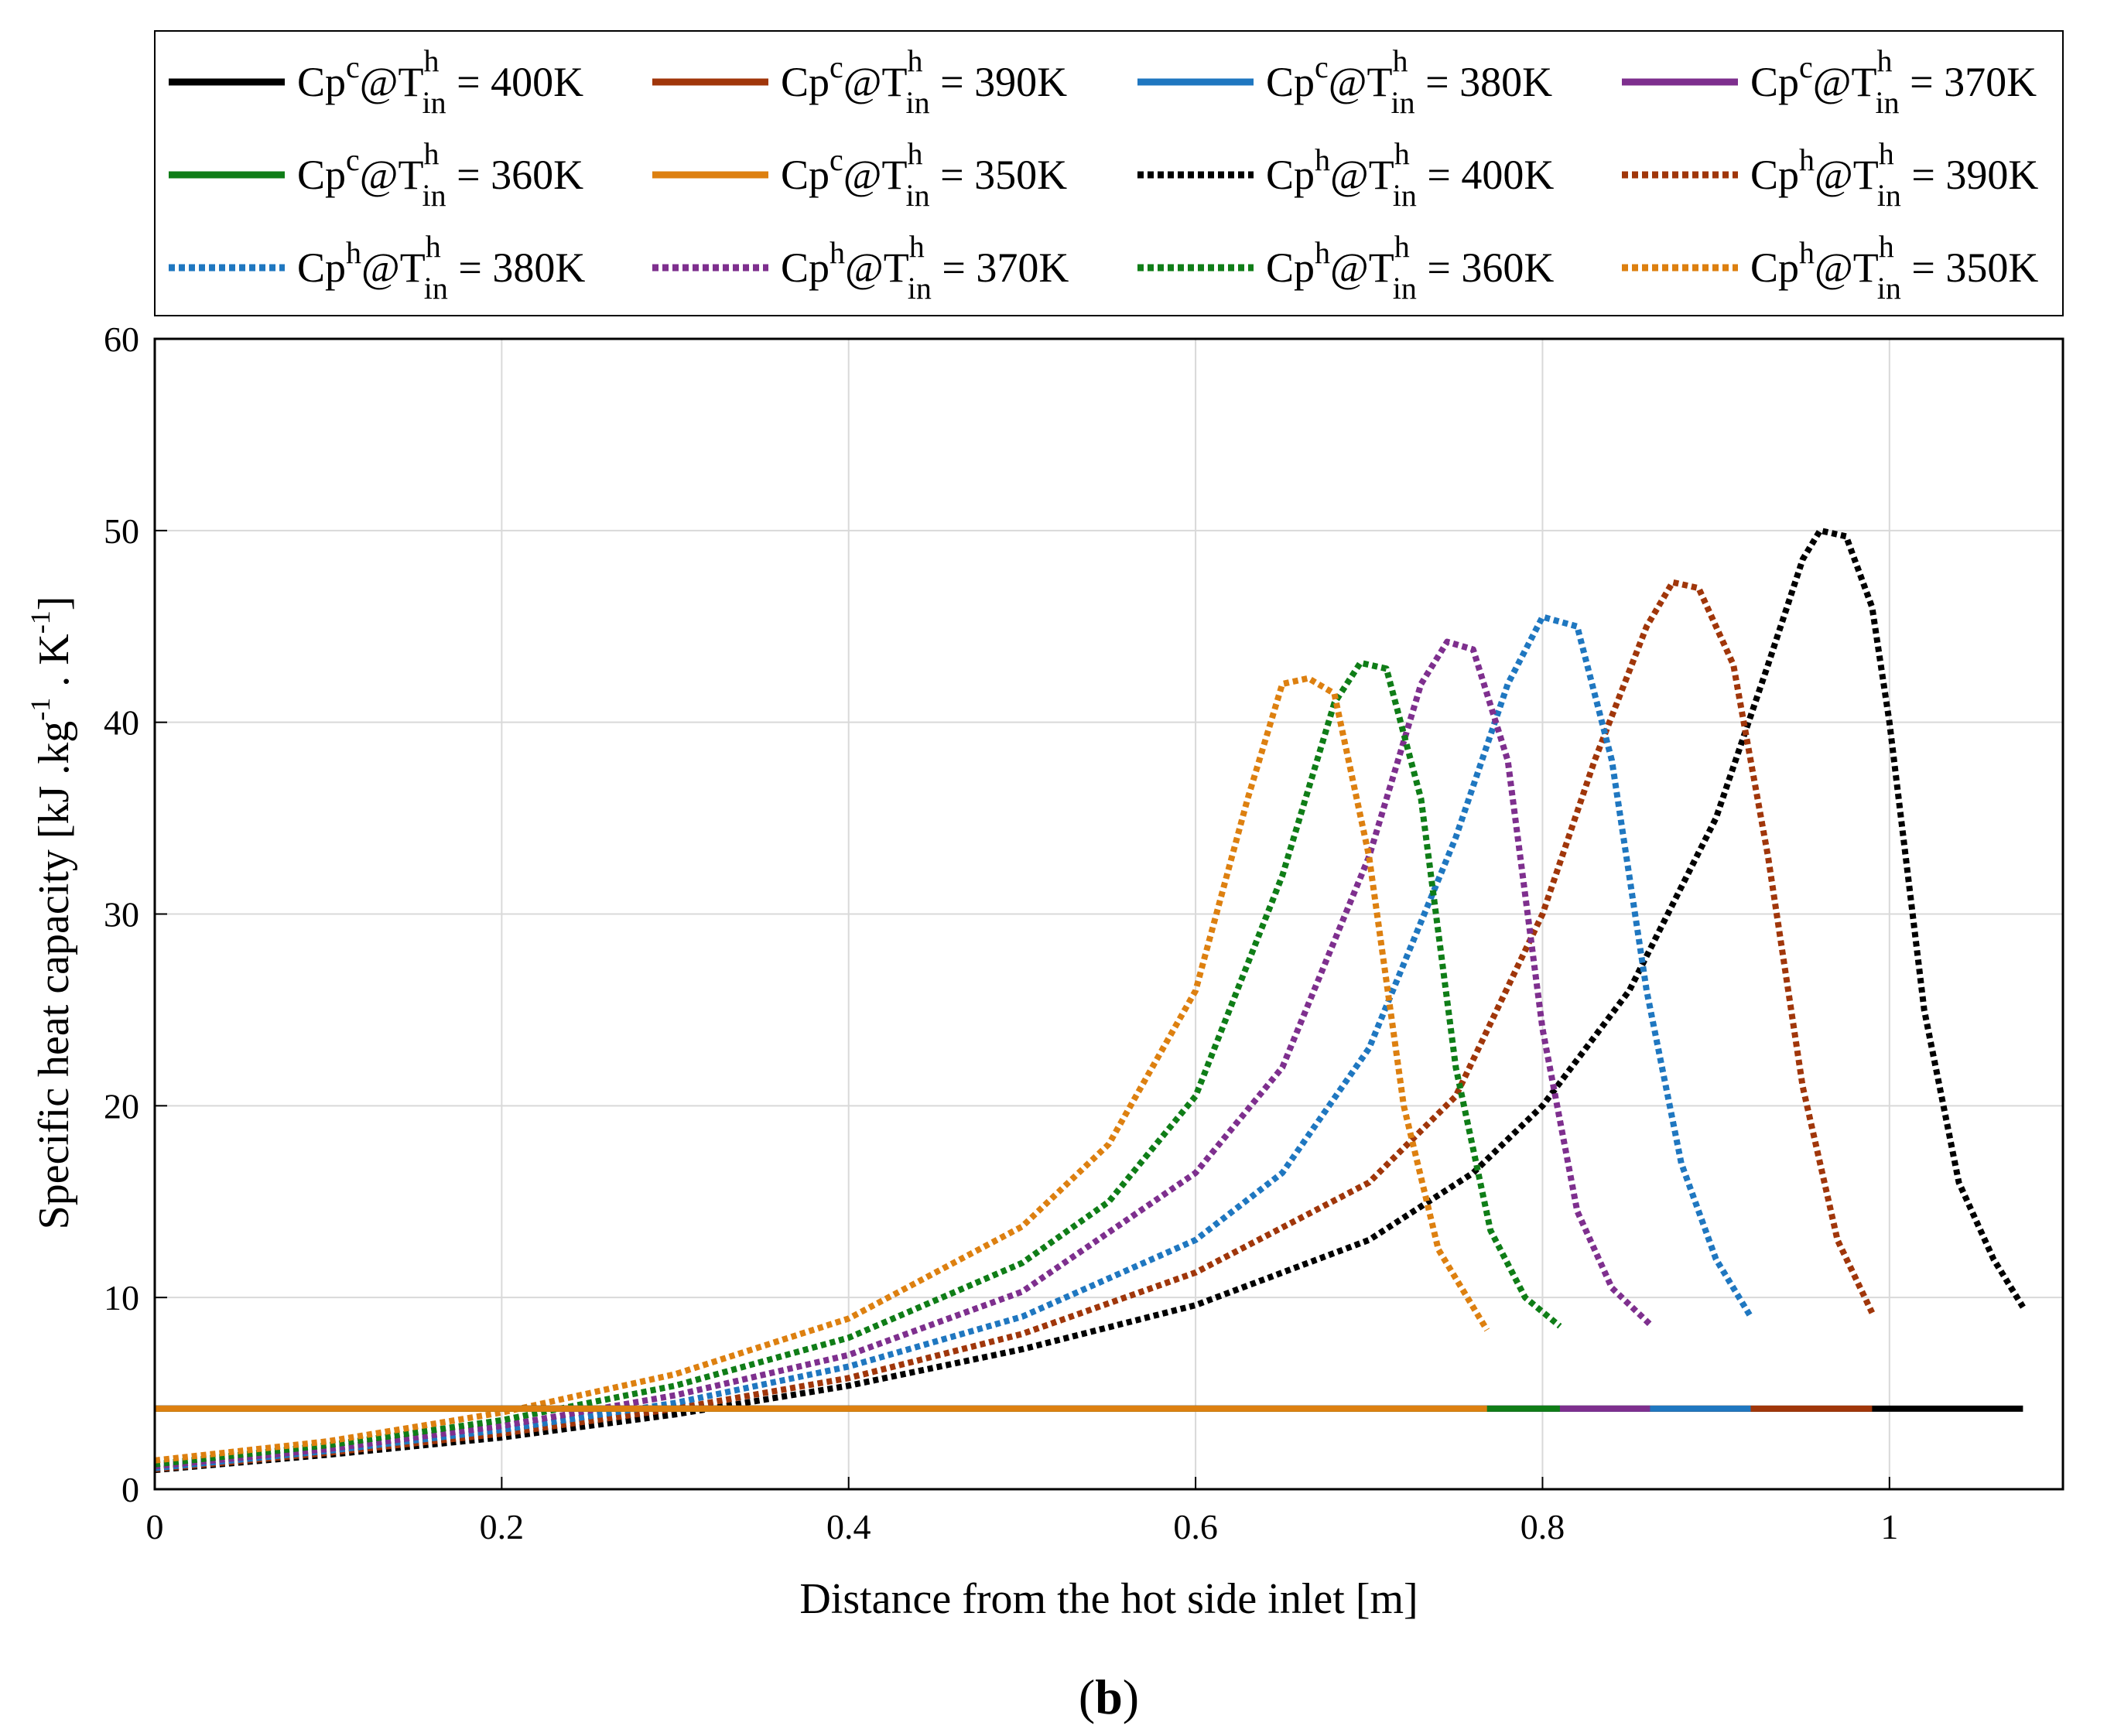 Image resolution: width=2114 pixels, height=1736 pixels. What do you see at coordinates (121, 531) in the screenshot?
I see `y-tick-label: 50` at bounding box center [121, 531].